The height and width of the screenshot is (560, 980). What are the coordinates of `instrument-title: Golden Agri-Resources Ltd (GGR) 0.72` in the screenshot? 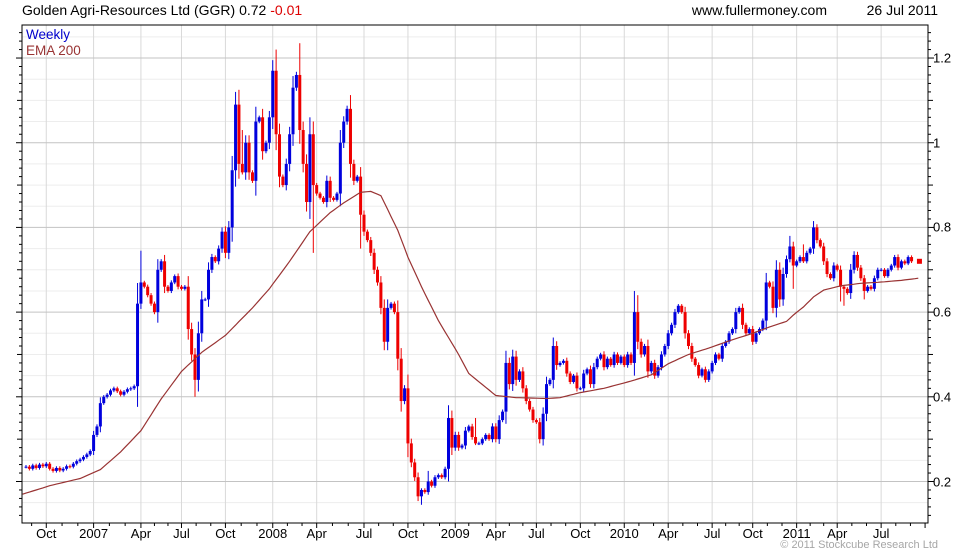 It's located at (144, 10).